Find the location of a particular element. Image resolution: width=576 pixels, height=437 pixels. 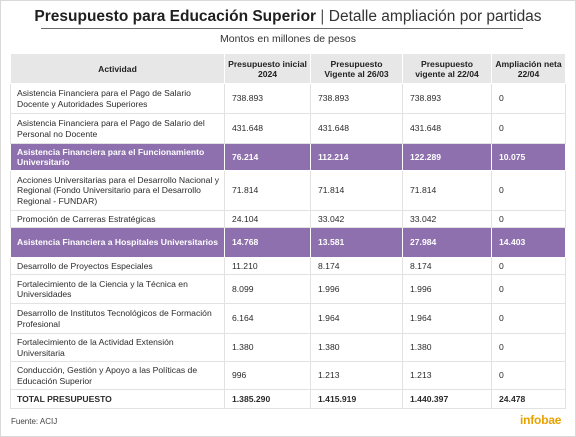

cell-vigente-2603: 431.648 is located at coordinates (356, 128).